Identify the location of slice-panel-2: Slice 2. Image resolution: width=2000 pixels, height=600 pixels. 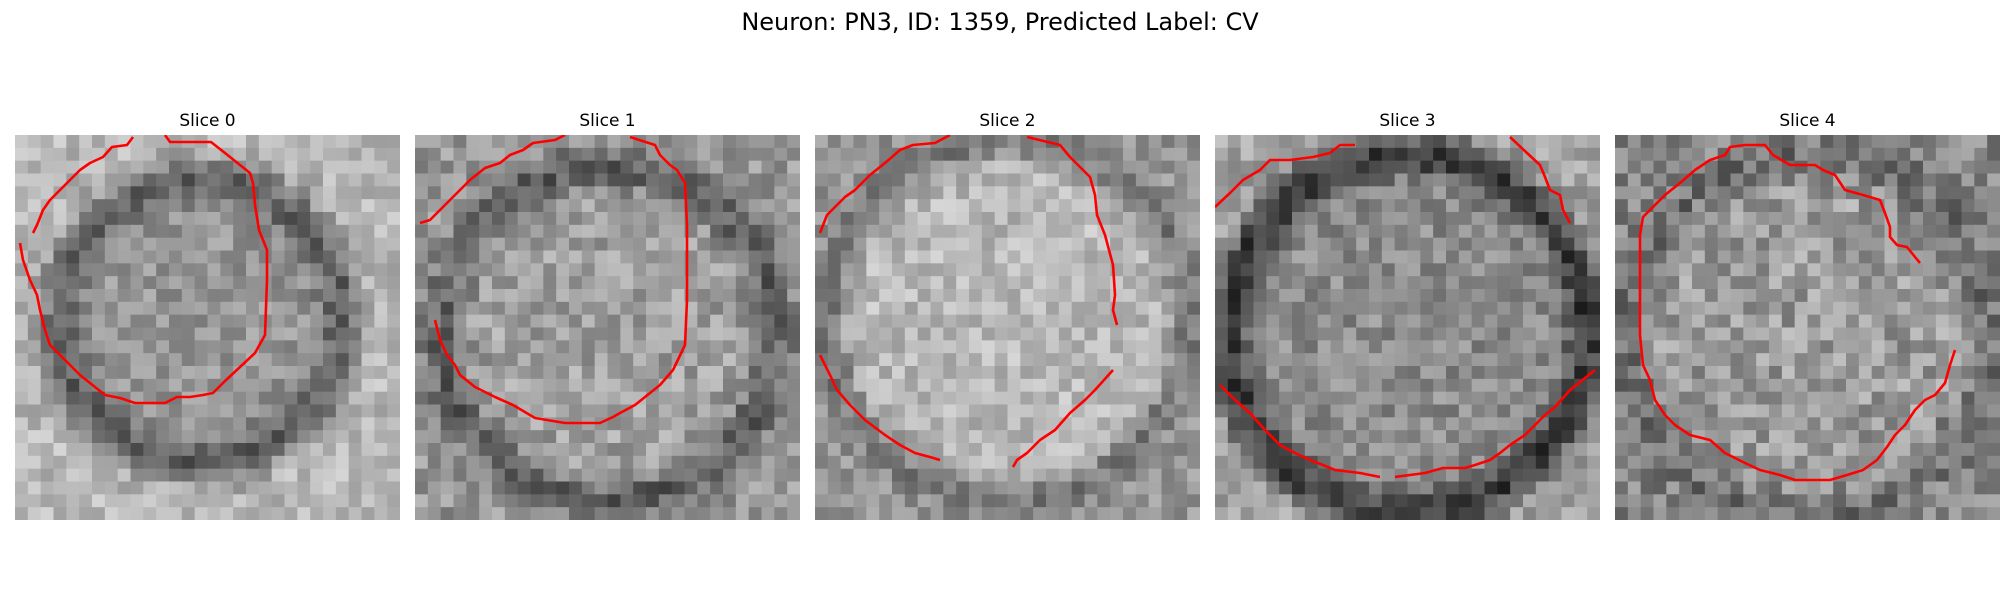
(1007, 315).